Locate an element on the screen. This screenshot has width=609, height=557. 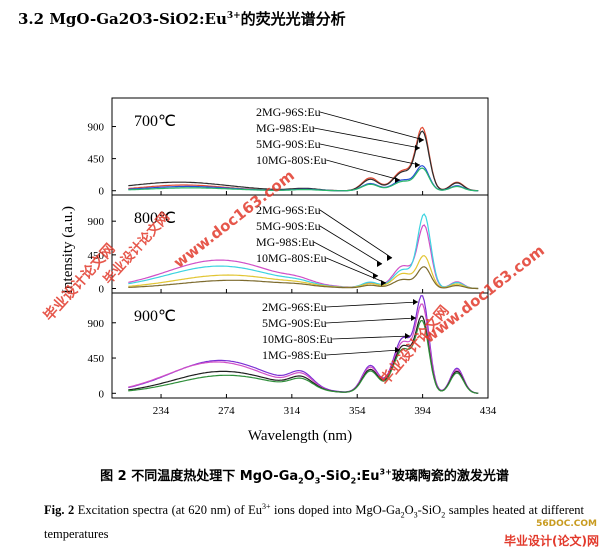
caption-en-label: Fig. 2 is located at coordinates (59, 510).